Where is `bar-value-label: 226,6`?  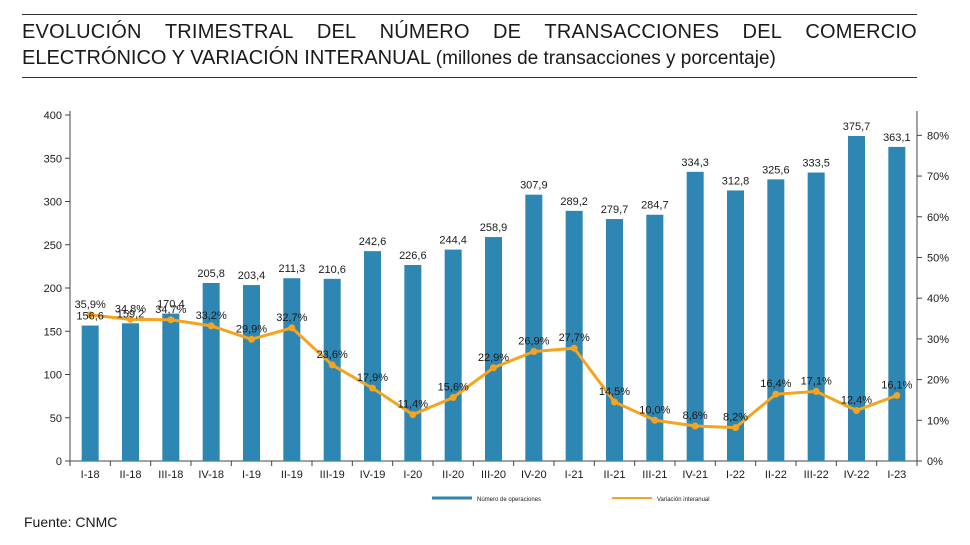 bar-value-label: 226,6 is located at coordinates (413, 256).